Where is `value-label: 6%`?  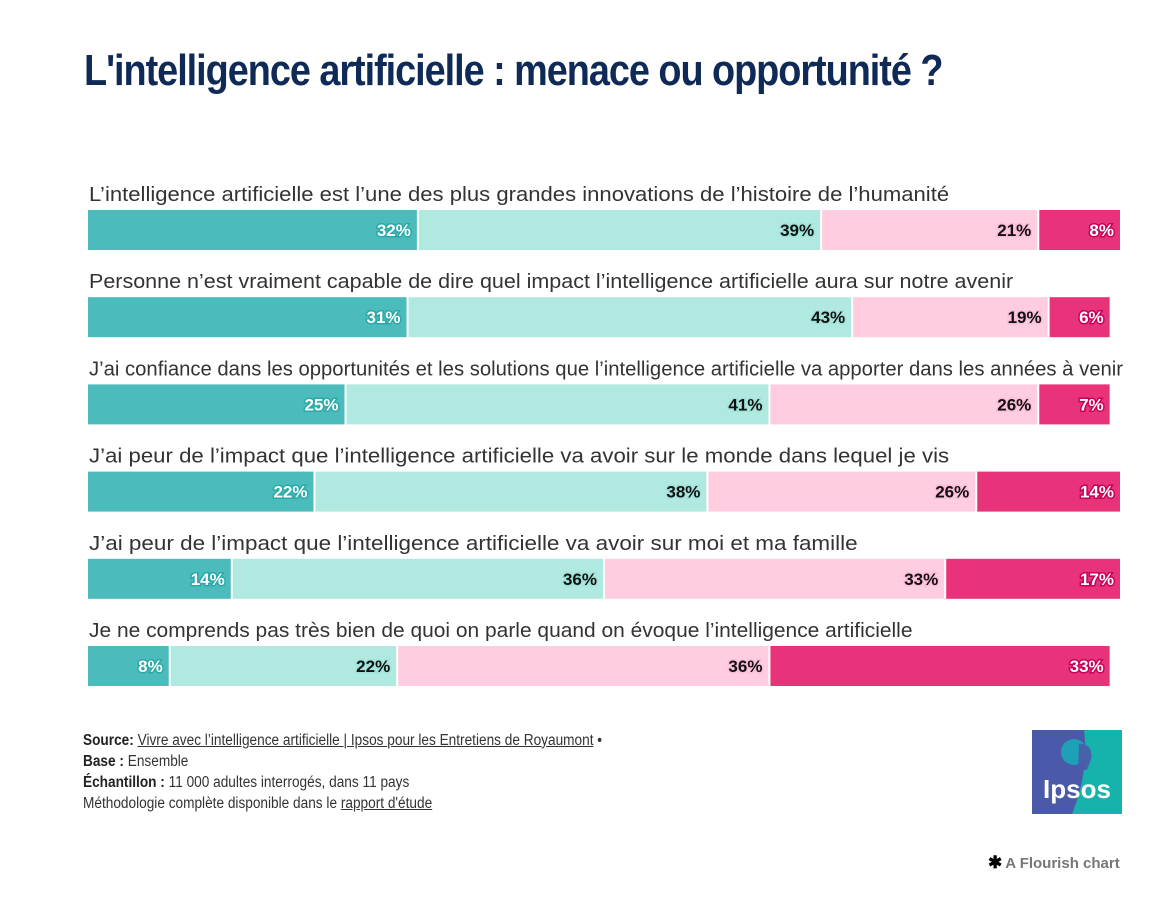 value-label: 6% is located at coordinates (1091, 317).